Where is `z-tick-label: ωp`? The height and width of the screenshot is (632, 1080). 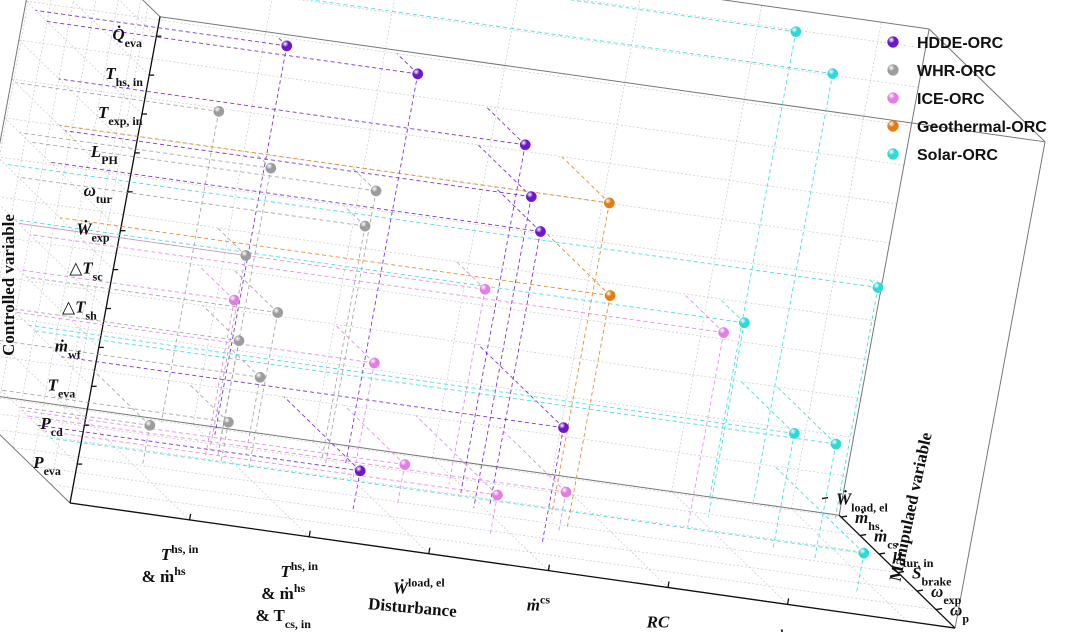 z-tick-label: ωp is located at coordinates (959, 613).